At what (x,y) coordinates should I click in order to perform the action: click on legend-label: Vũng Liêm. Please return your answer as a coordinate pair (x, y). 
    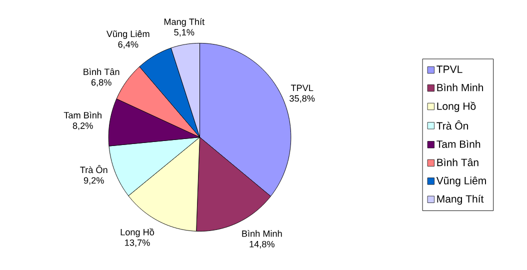
    Looking at the image, I should click on (461, 181).